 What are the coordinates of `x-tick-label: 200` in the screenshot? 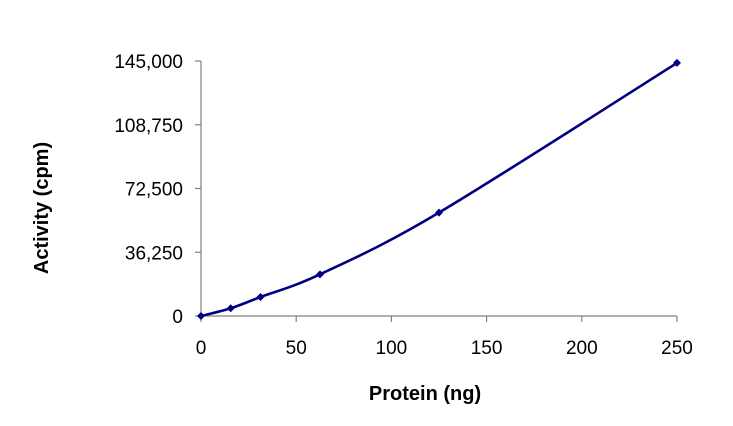 It's located at (582, 348).